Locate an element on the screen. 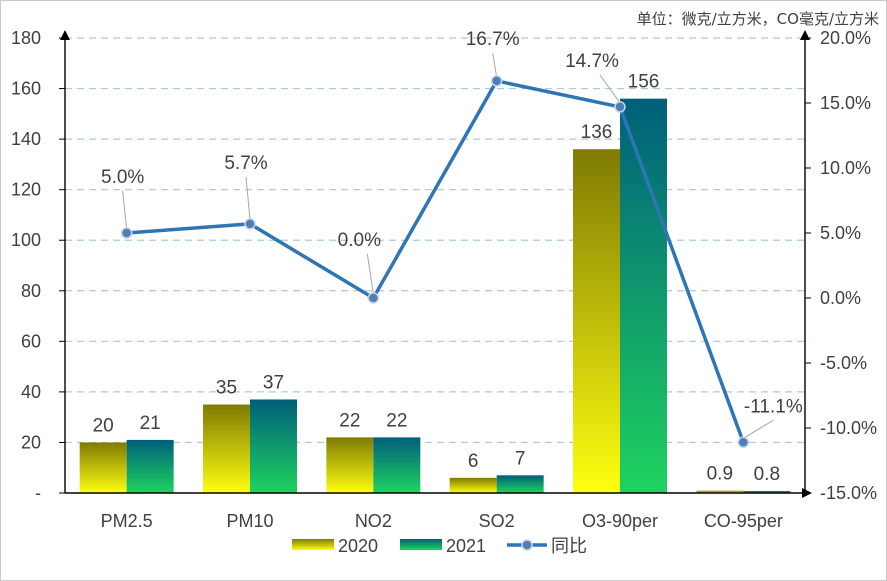  bar-2020-label: 0.9 is located at coordinates (720, 474).